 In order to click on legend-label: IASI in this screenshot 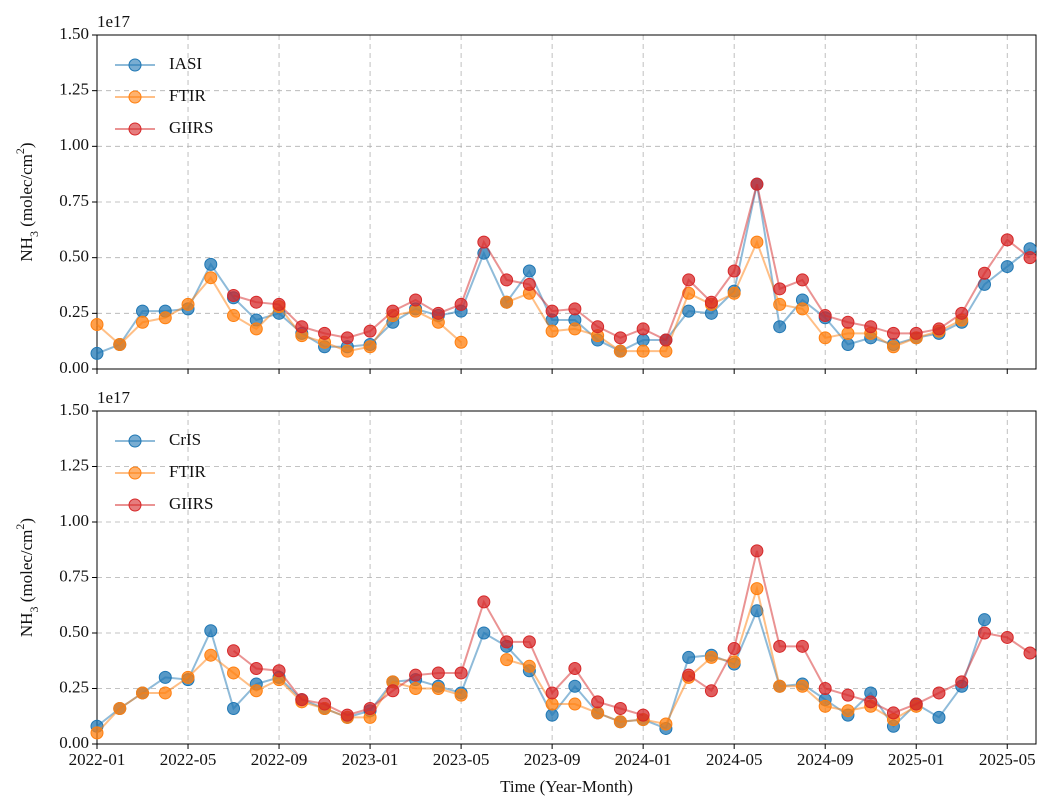, I will do `click(185, 63)`.